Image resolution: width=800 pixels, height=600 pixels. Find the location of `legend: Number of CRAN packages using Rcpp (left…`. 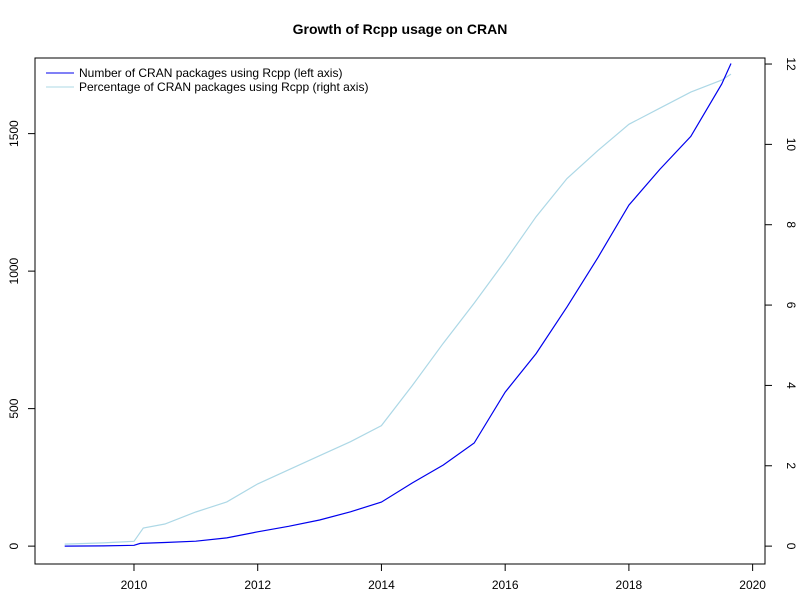

legend: Number of CRAN packages using Rcpp (left… is located at coordinates (207, 80).